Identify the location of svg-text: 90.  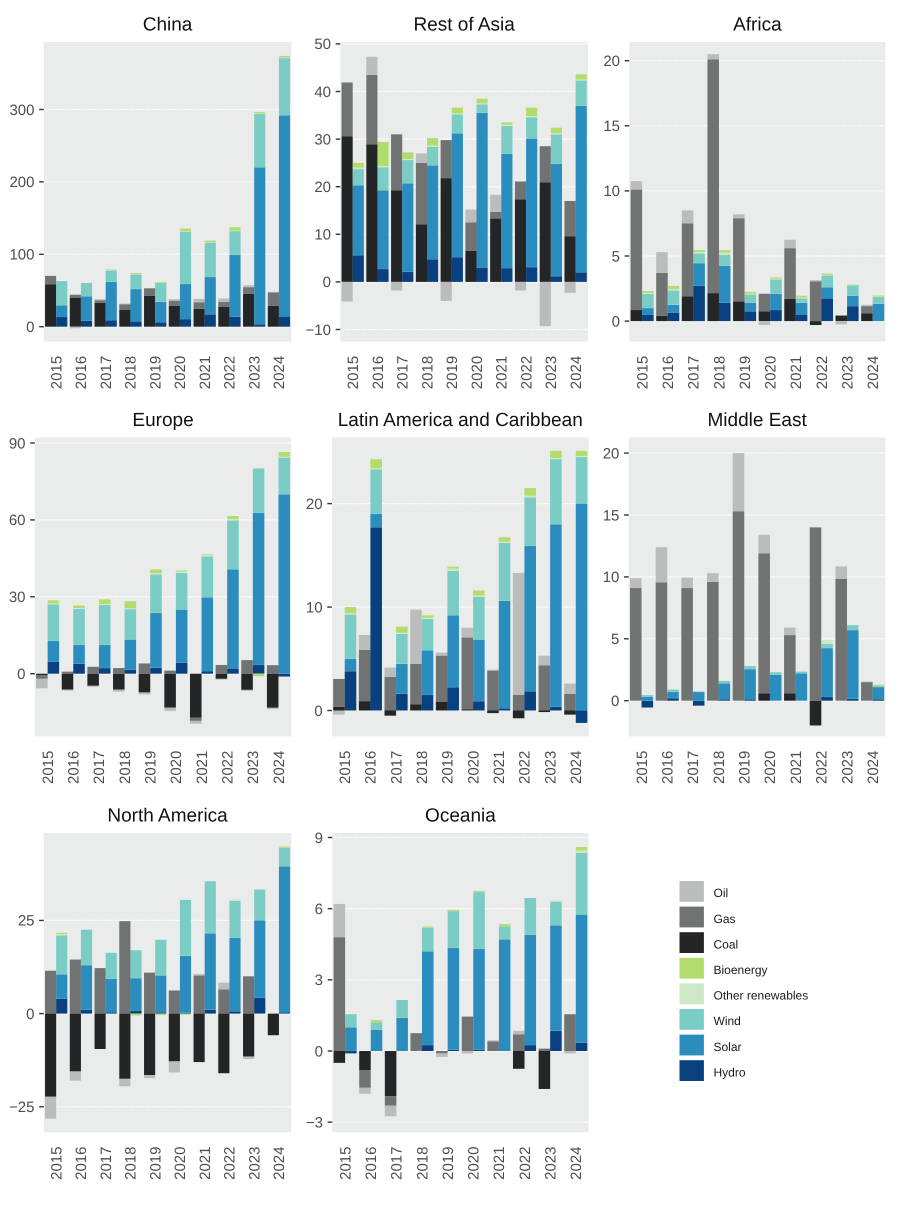
(17, 443).